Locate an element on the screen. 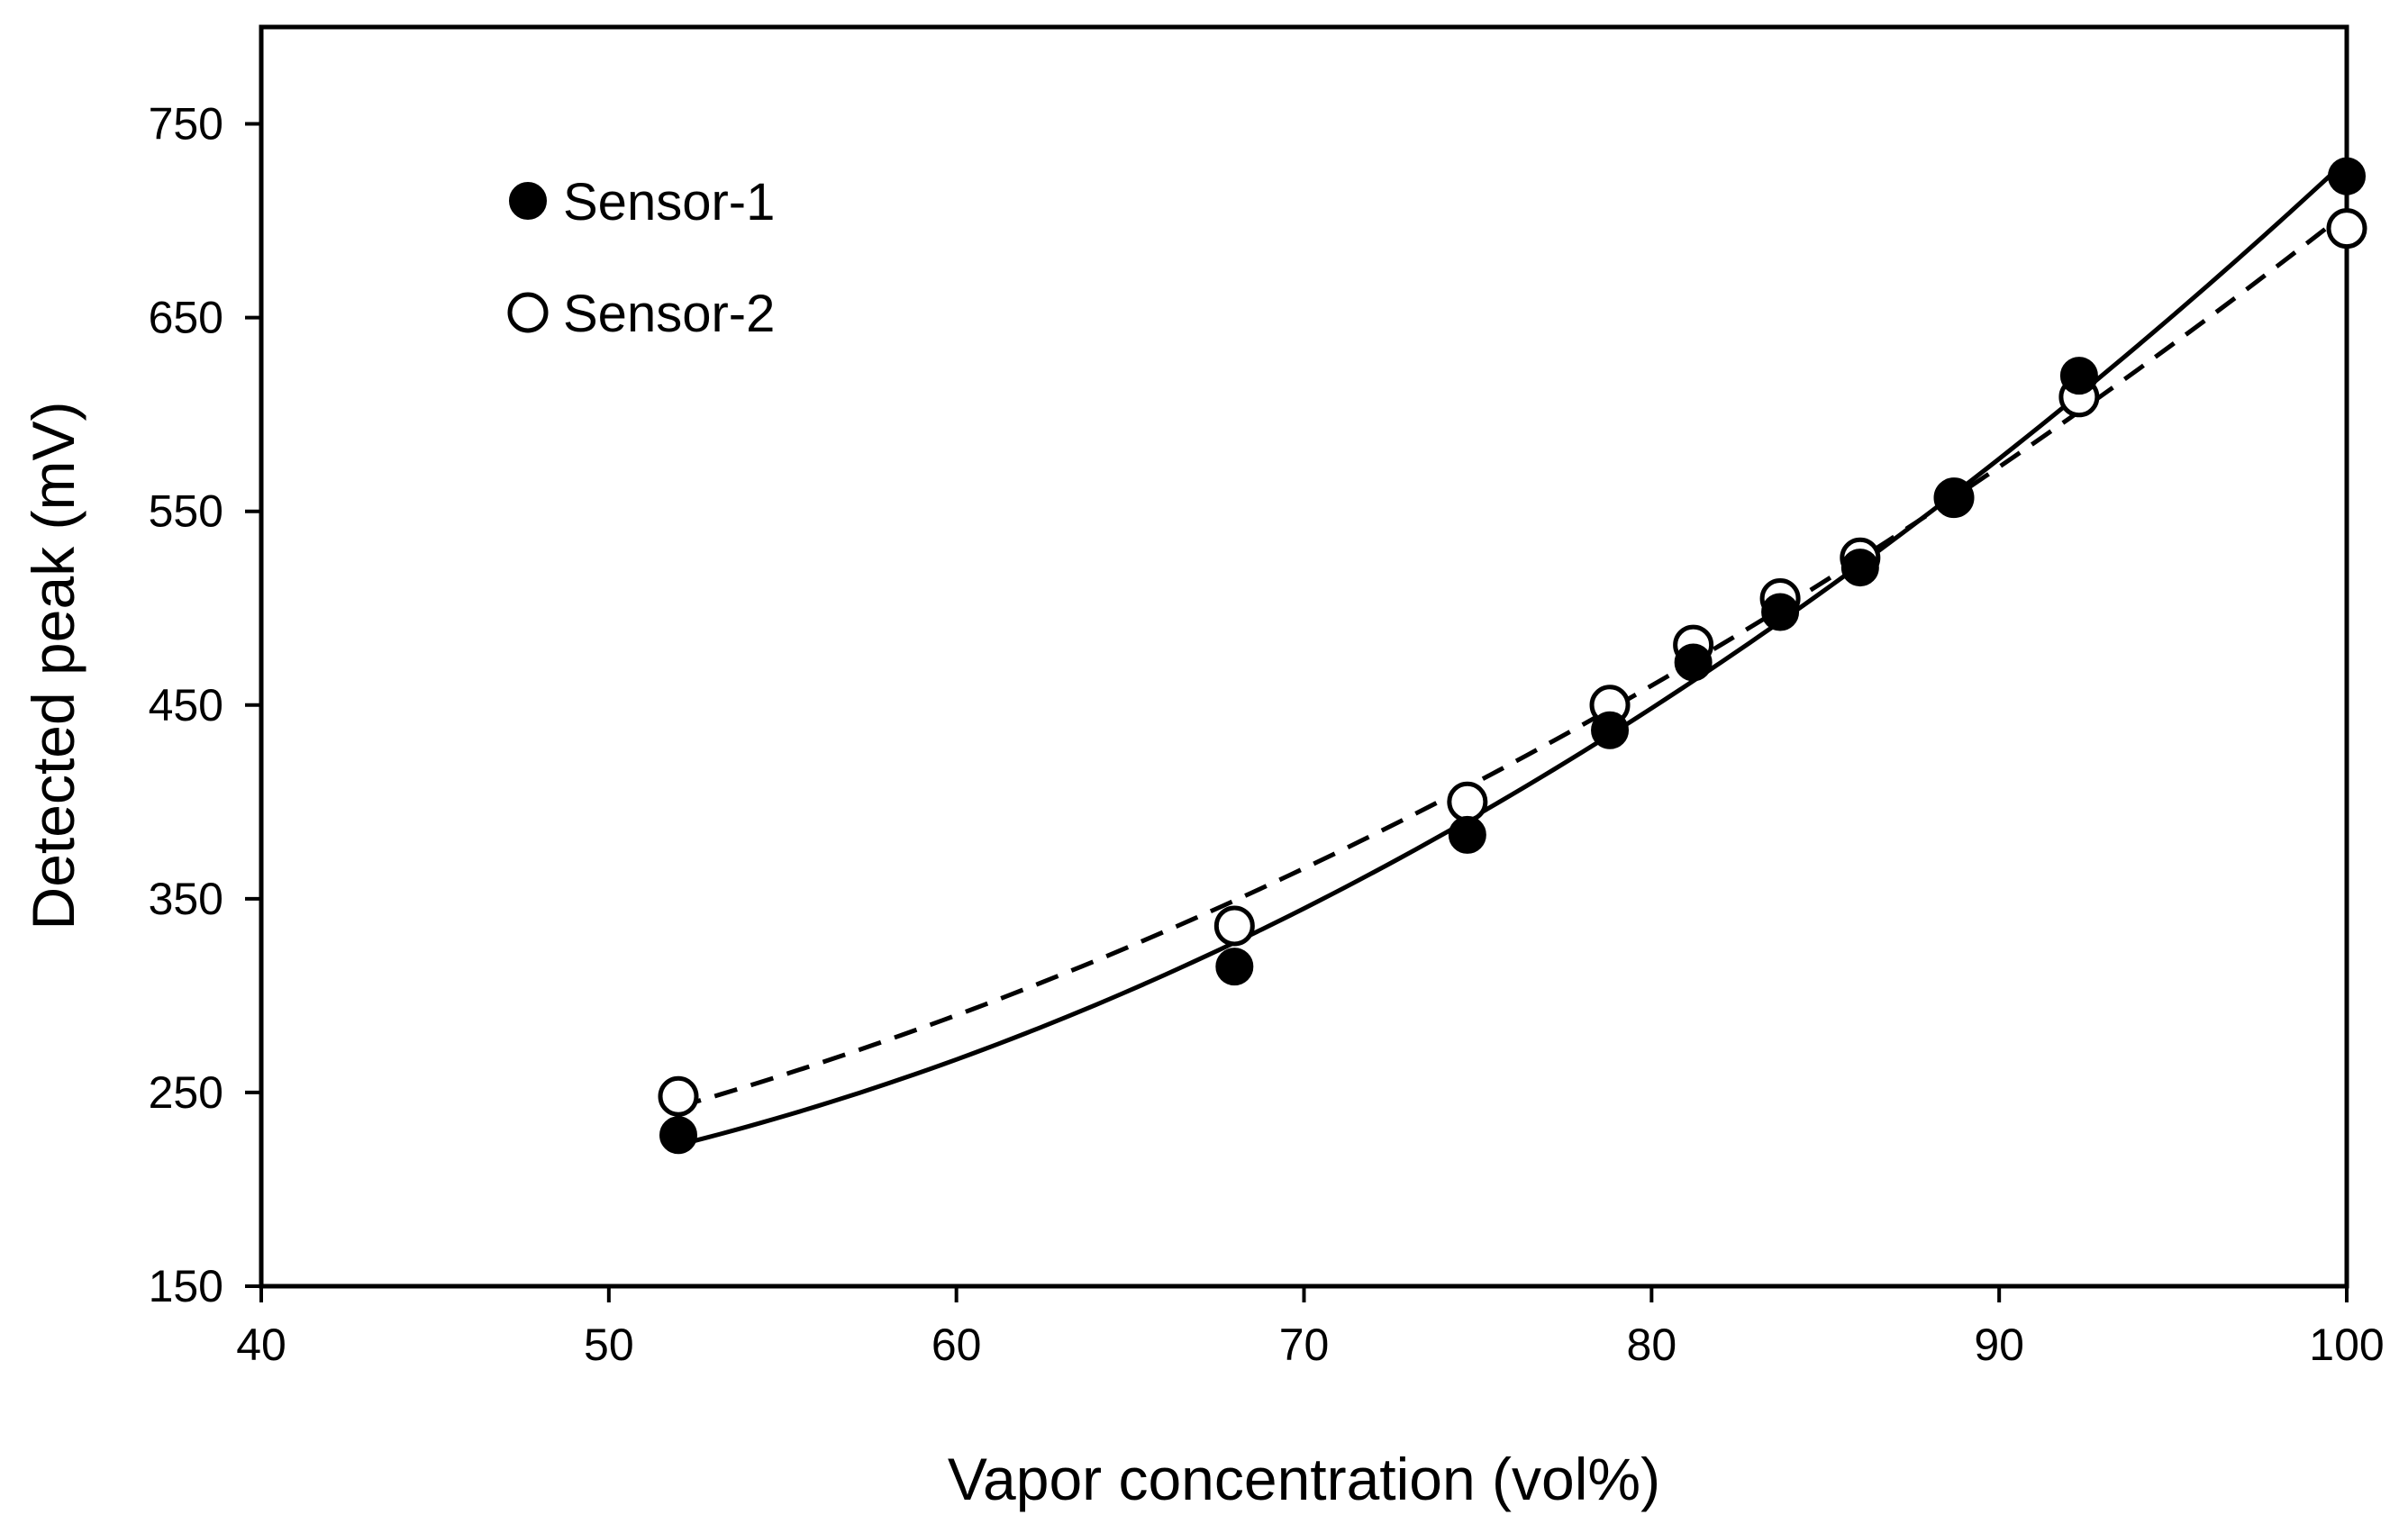  legend-label-sensor-1: Sensor-1 is located at coordinates (669, 202).